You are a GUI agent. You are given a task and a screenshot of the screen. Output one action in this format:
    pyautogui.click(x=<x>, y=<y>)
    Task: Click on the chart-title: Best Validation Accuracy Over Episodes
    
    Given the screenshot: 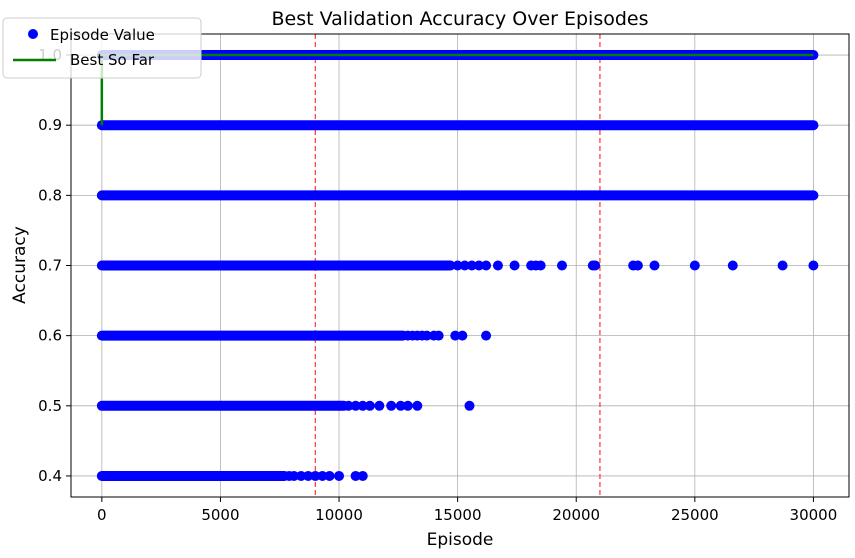 What is the action you would take?
    pyautogui.click(x=459, y=19)
    